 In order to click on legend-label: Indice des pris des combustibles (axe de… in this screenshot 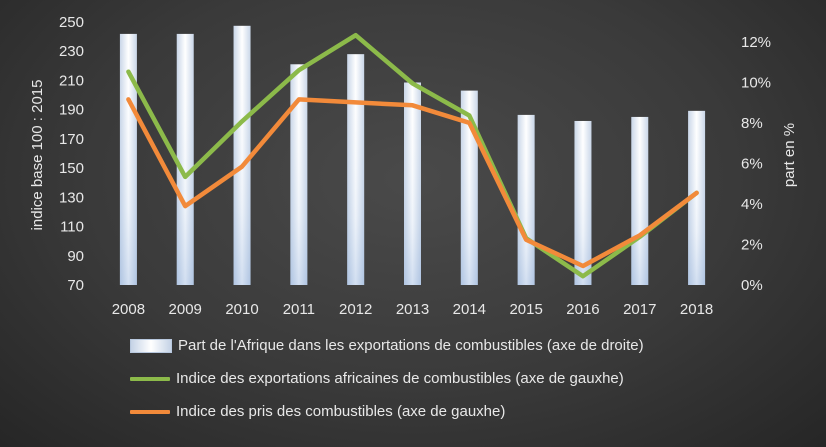, I will do `click(341, 411)`.